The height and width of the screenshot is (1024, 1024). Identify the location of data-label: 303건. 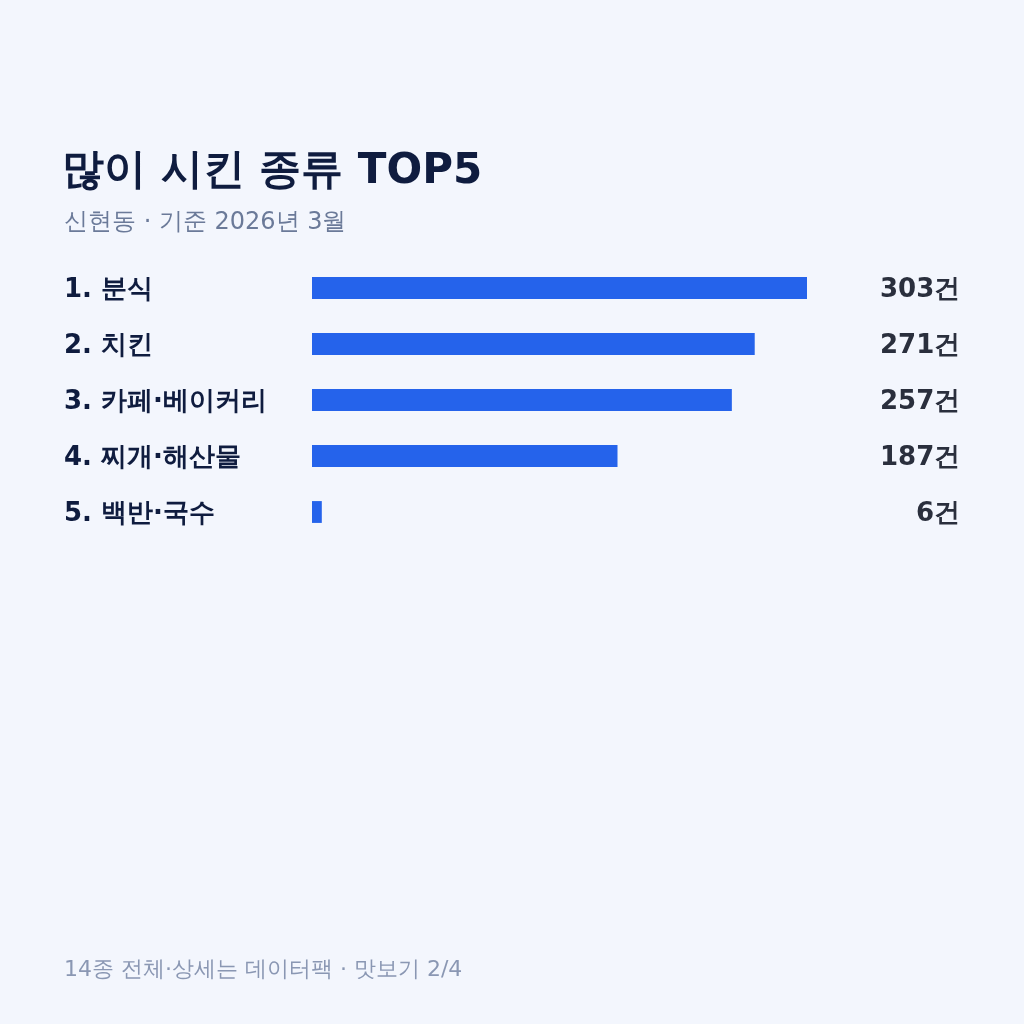
(920, 288).